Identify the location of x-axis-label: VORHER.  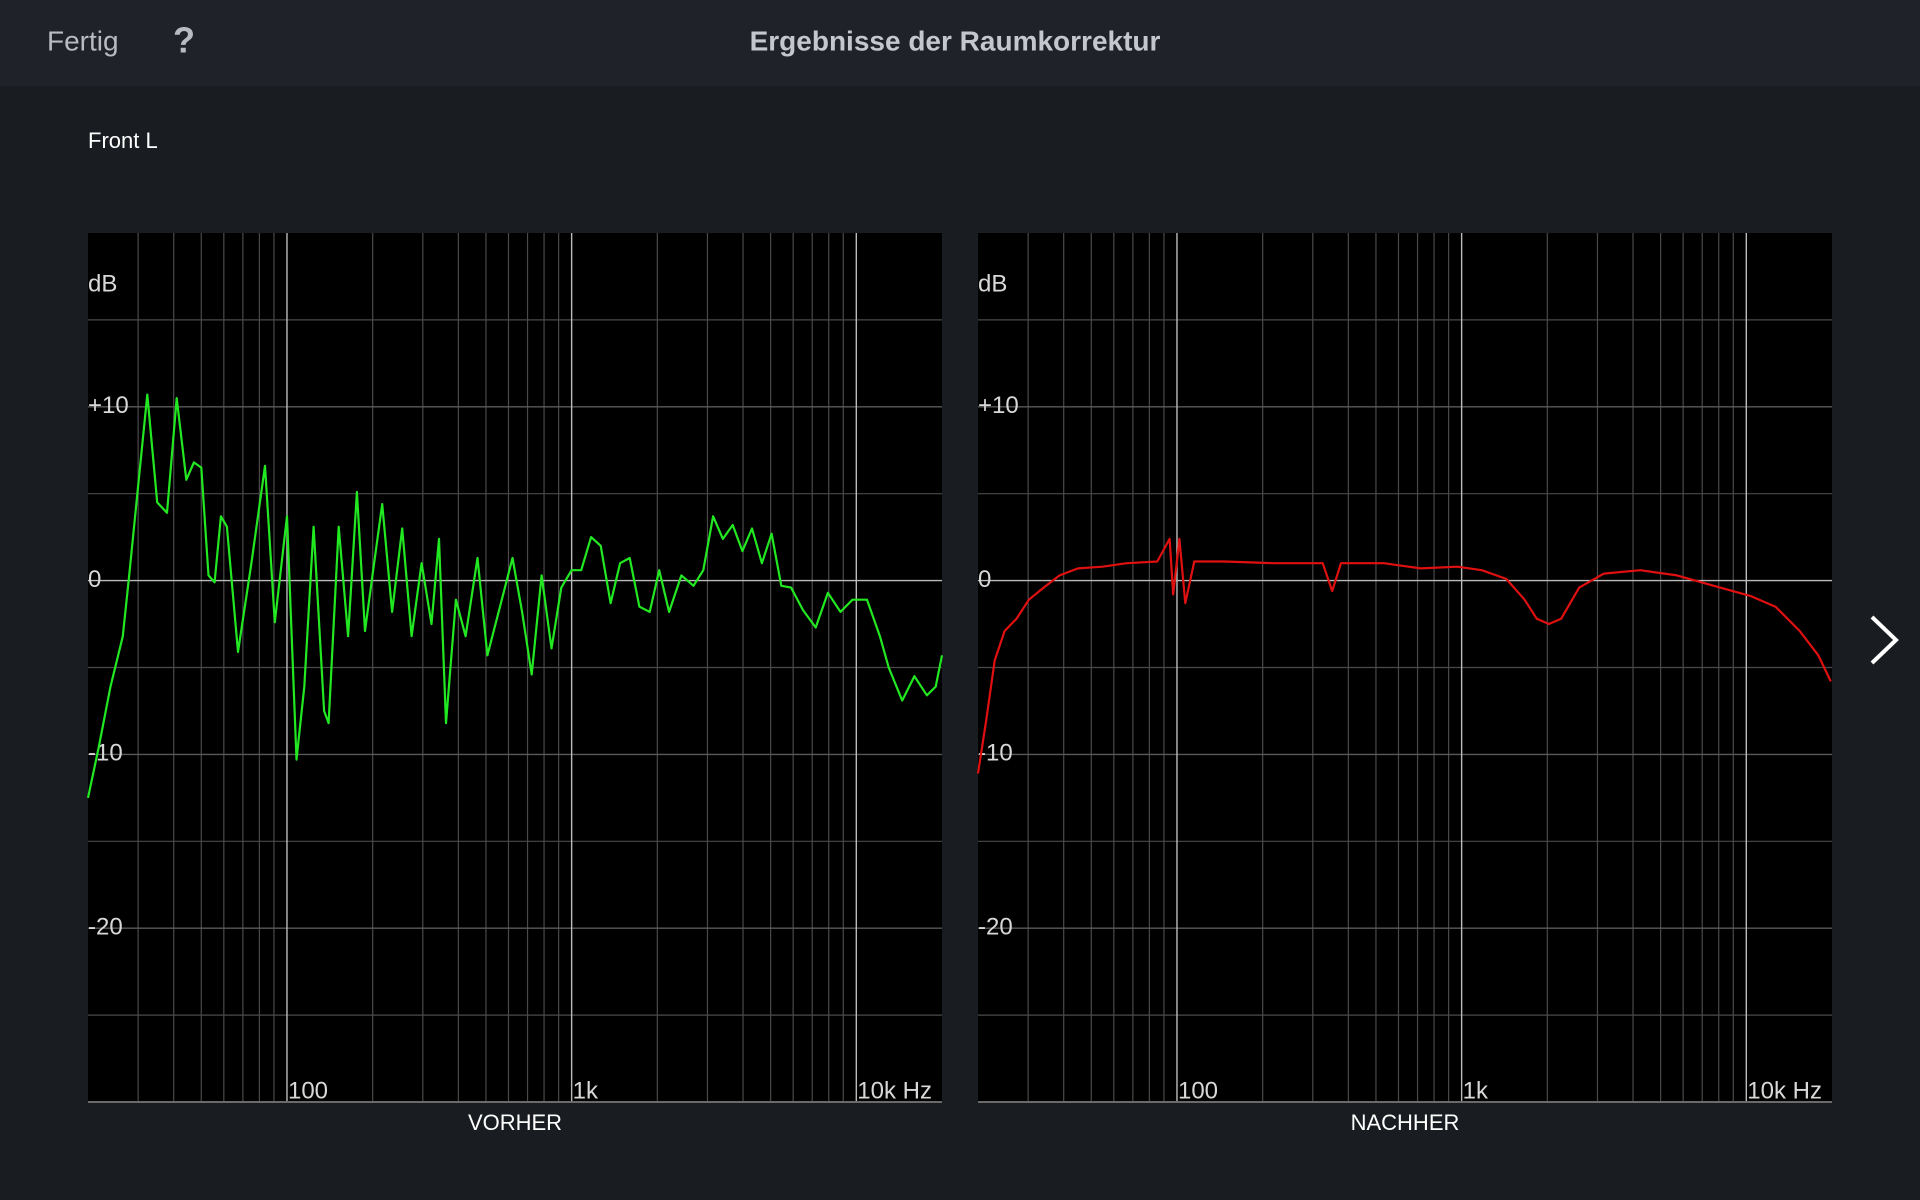
(515, 1122).